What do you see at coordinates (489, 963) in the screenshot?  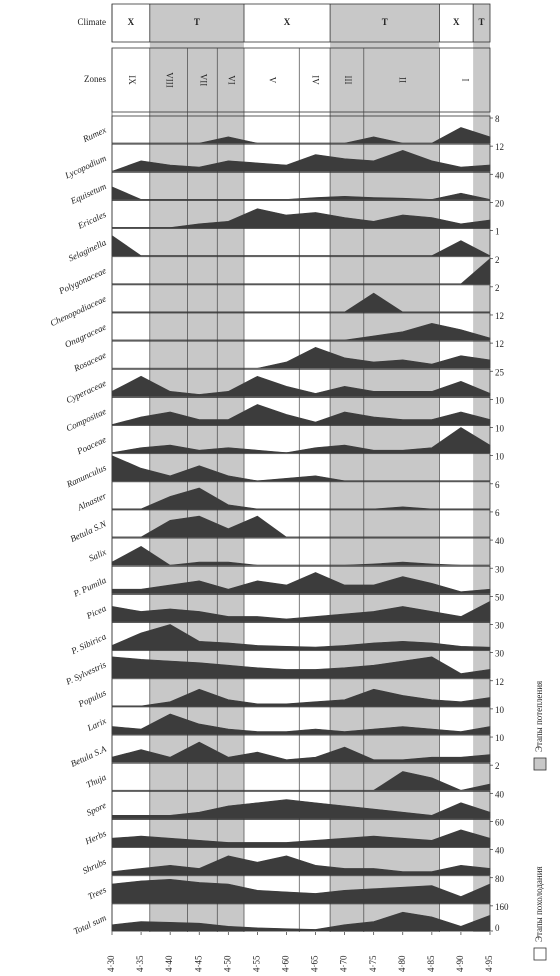 I see `depth-label: 4·95` at bounding box center [489, 963].